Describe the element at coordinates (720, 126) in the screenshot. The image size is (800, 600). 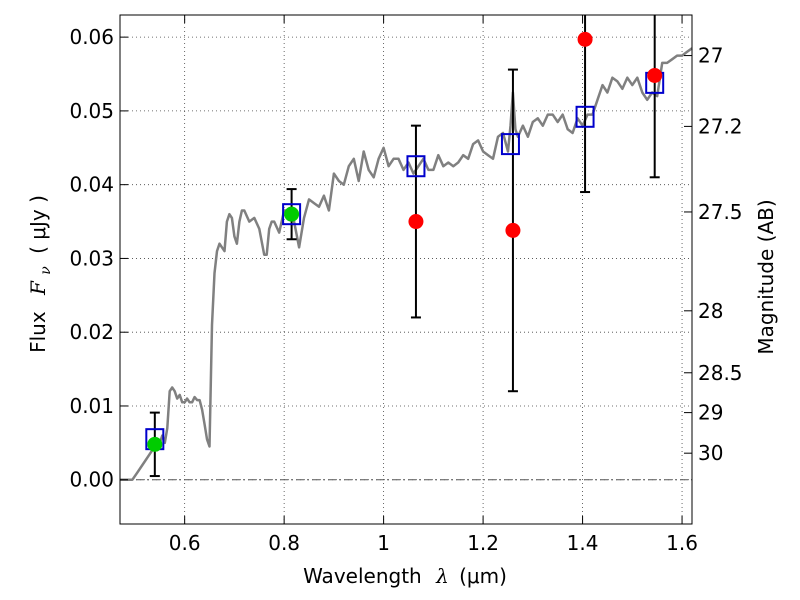
I see `y2-tick-label: 27.2` at that location.